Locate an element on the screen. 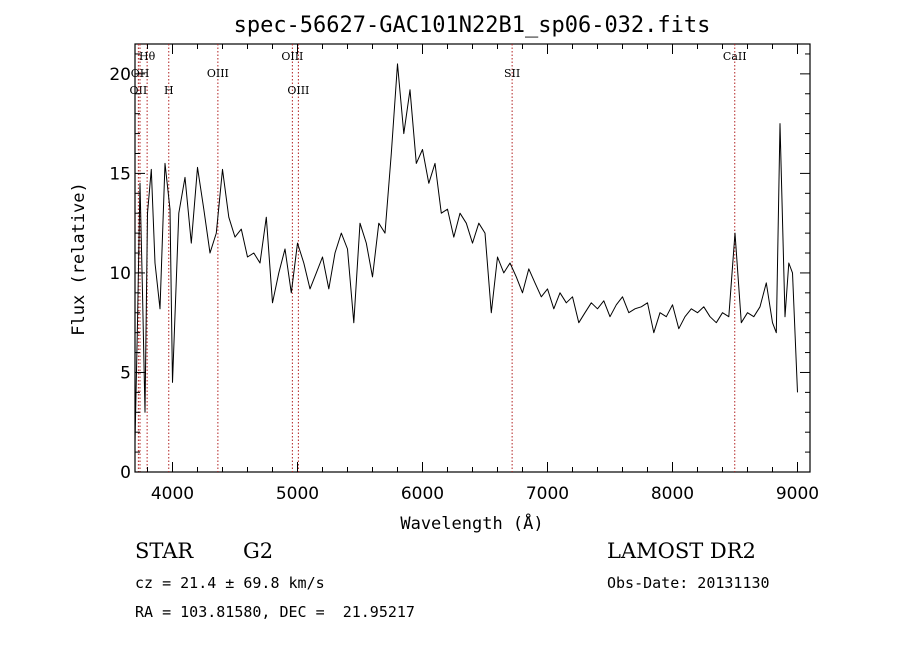  x-tick-label: 9000 is located at coordinates (797, 494).